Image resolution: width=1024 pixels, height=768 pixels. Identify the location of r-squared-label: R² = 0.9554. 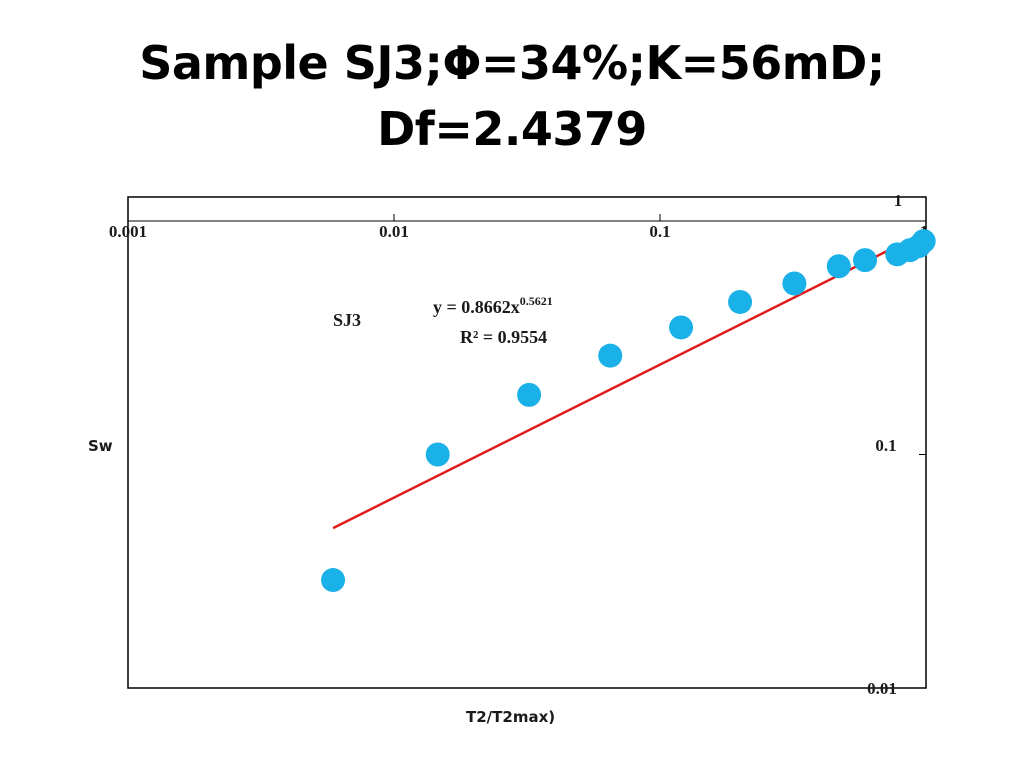
(503, 337).